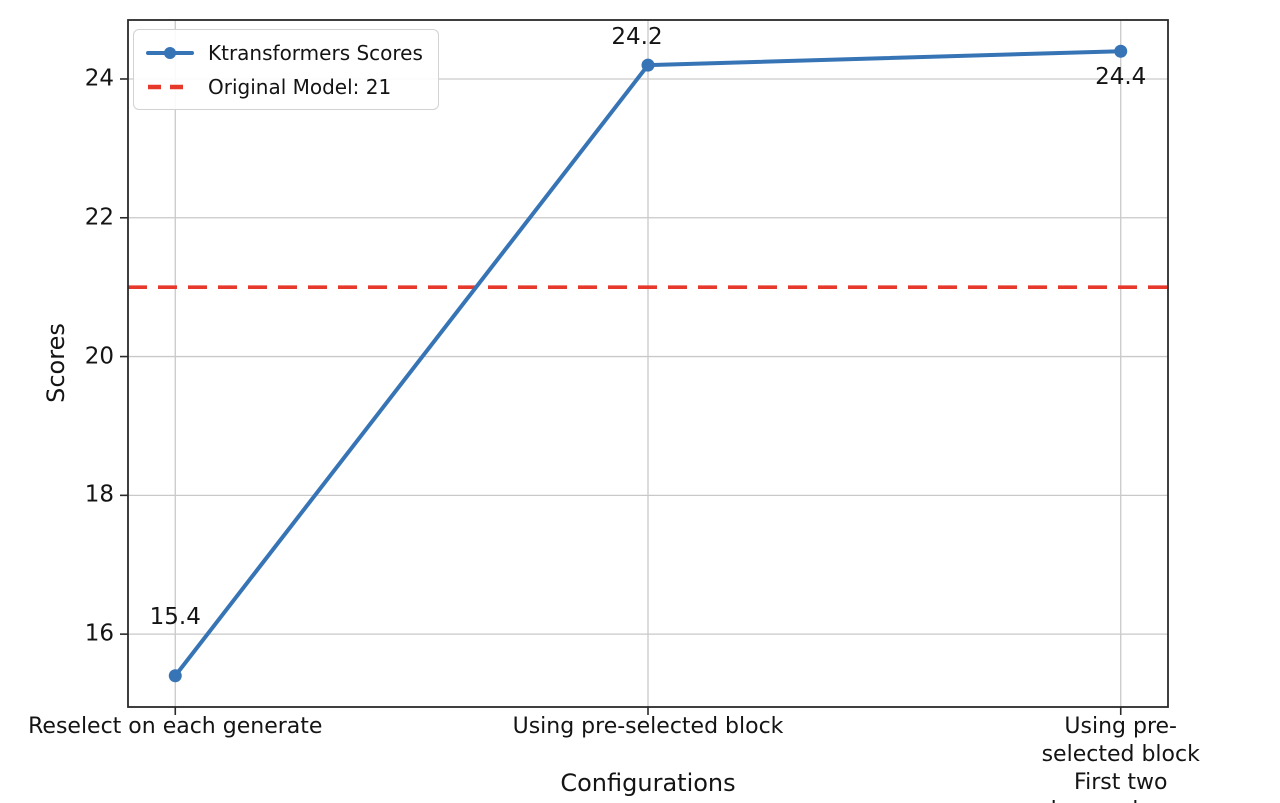 This screenshot has height=803, width=1280. Describe the element at coordinates (170, 52) in the screenshot. I see `line-marker-swatch-icon` at that location.